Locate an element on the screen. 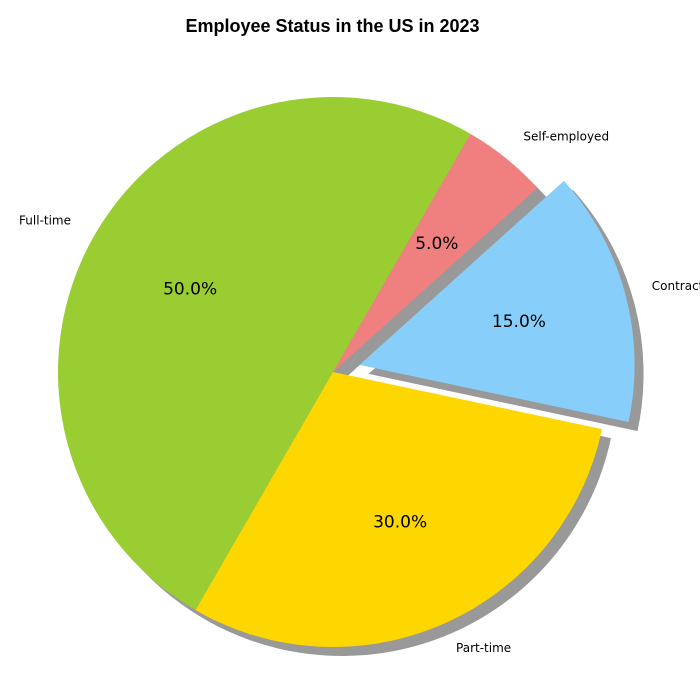  slice-pct-self-employed: 5.0% is located at coordinates (436, 244).